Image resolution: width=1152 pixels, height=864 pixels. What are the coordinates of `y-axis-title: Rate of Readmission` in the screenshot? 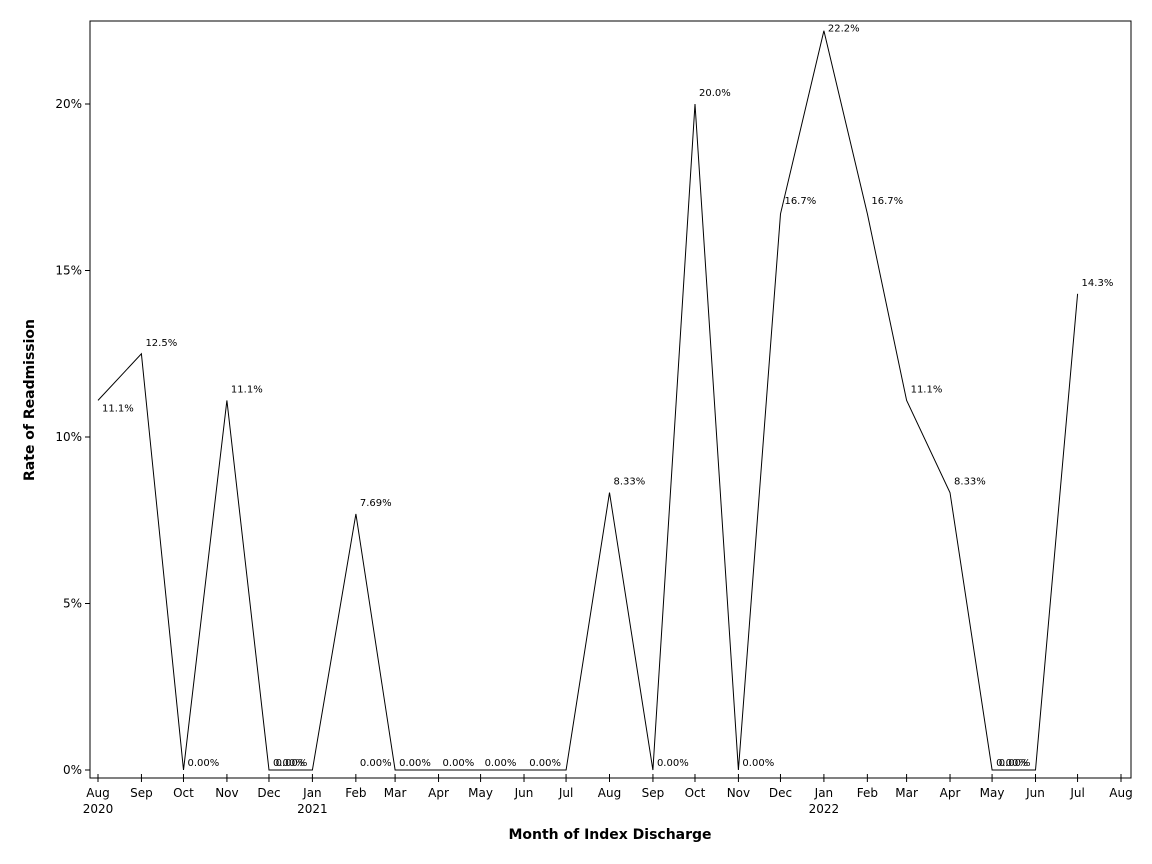 It's located at (30, 400).